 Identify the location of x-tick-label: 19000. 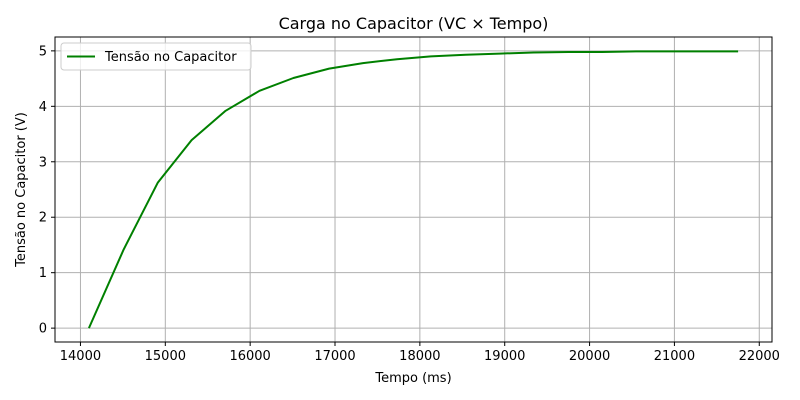
(504, 356).